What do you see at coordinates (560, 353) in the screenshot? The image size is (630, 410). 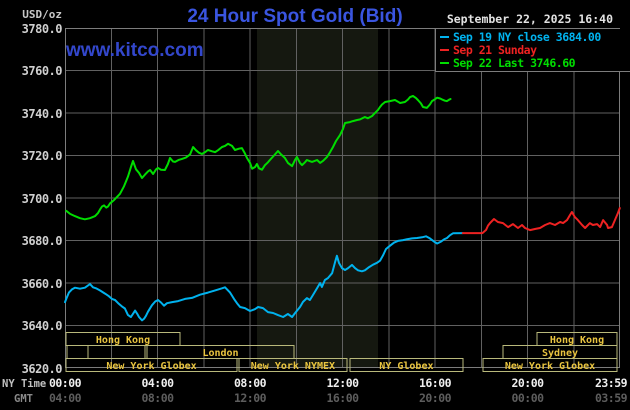 I see `session-label: Sydney` at bounding box center [560, 353].